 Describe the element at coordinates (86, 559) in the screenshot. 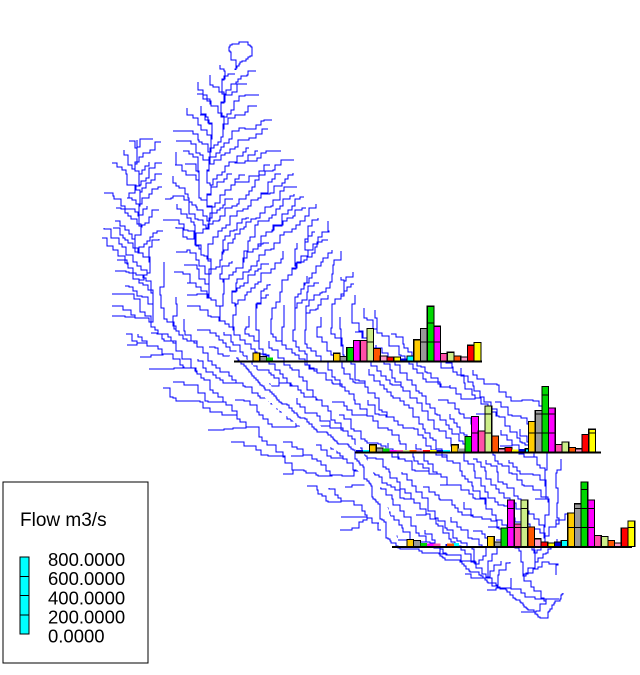

I see `svg-text: 800.0000` at that location.